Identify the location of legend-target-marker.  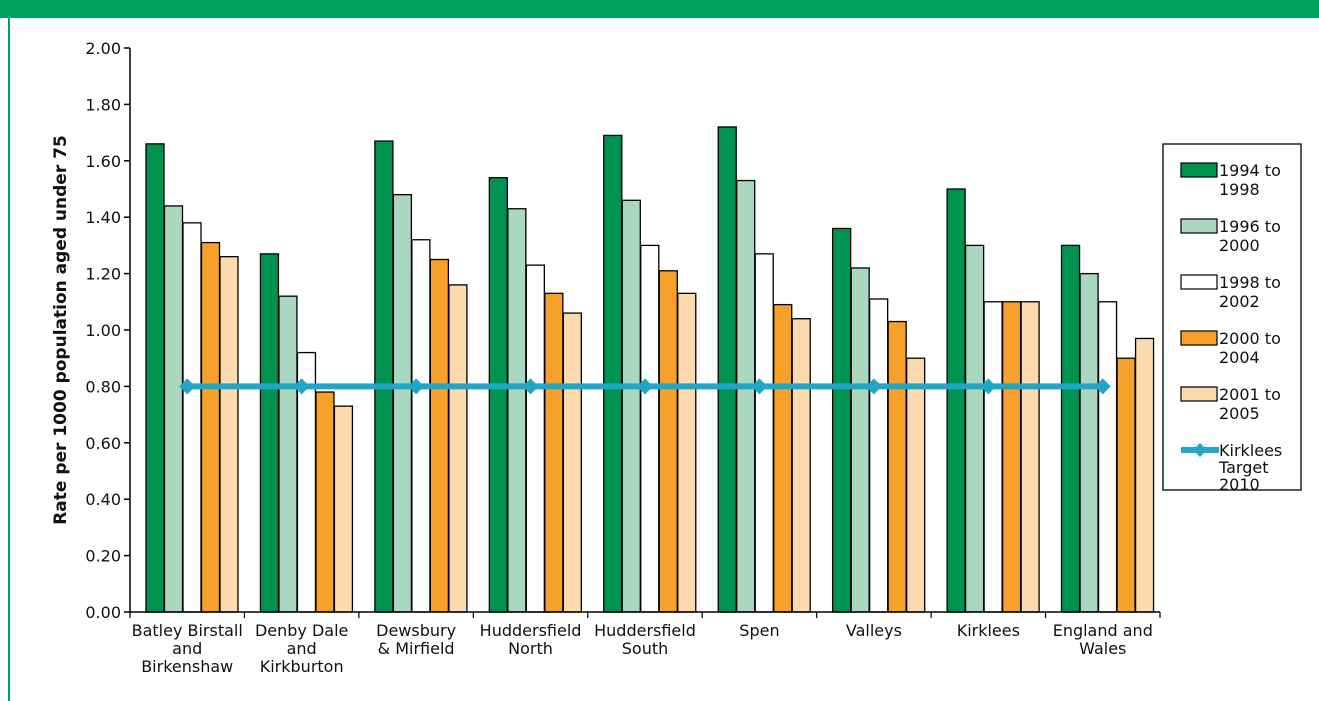
(1200, 450).